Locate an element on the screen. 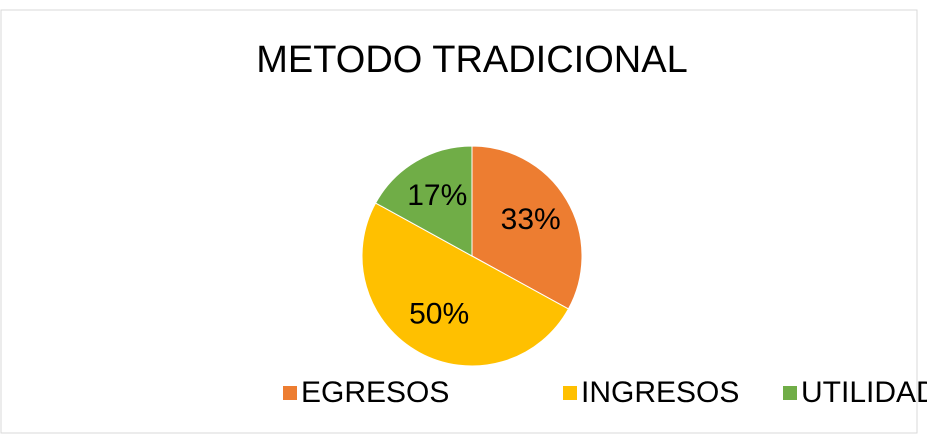 This screenshot has width=927, height=434. legend-label: INGRESOS is located at coordinates (660, 392).